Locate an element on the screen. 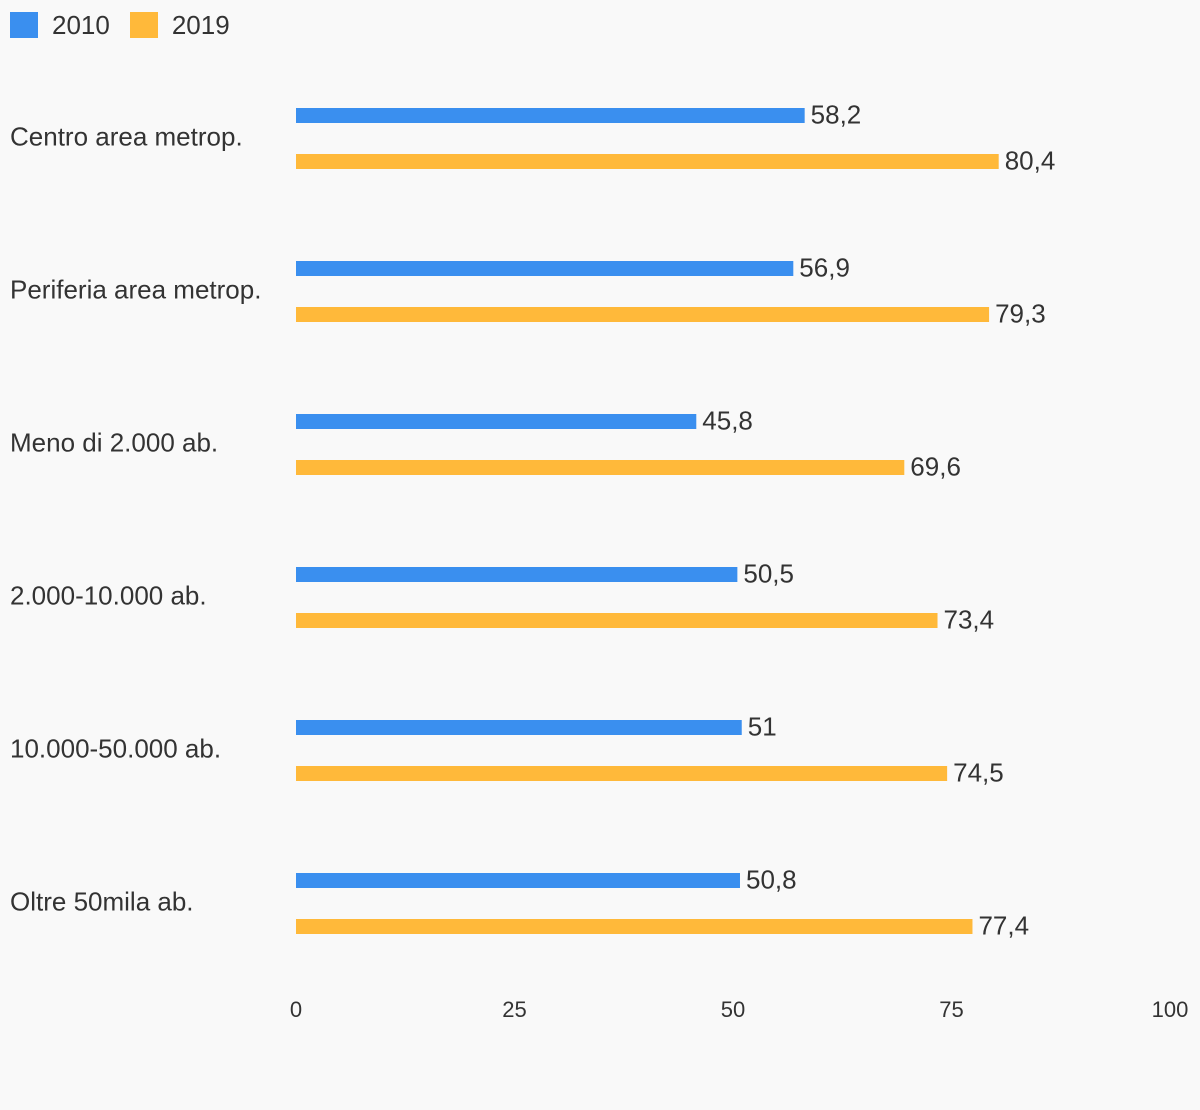  data-label: 77,4 is located at coordinates (1003, 925).